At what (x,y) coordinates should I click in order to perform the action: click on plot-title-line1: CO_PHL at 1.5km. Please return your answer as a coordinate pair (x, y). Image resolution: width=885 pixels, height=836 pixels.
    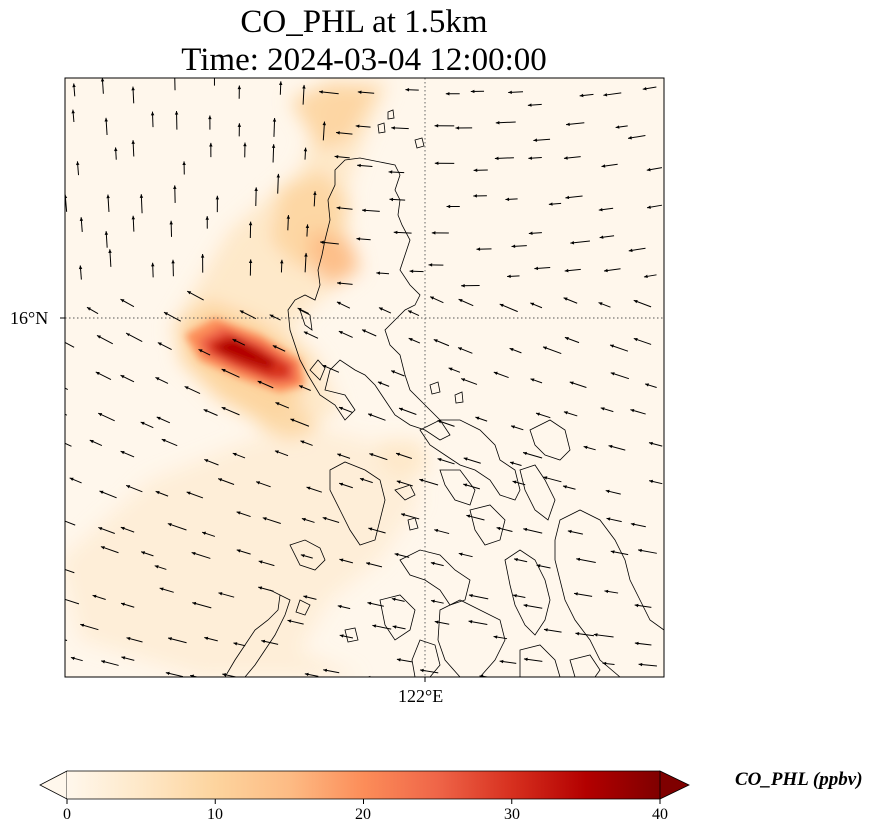
    Looking at the image, I should click on (364, 22).